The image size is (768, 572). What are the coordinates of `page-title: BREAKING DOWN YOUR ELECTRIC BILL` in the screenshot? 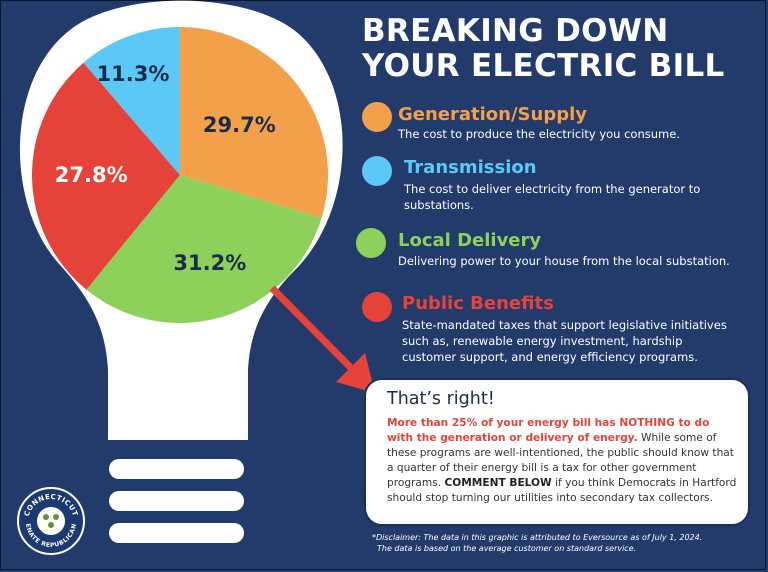 It's located at (562, 49).